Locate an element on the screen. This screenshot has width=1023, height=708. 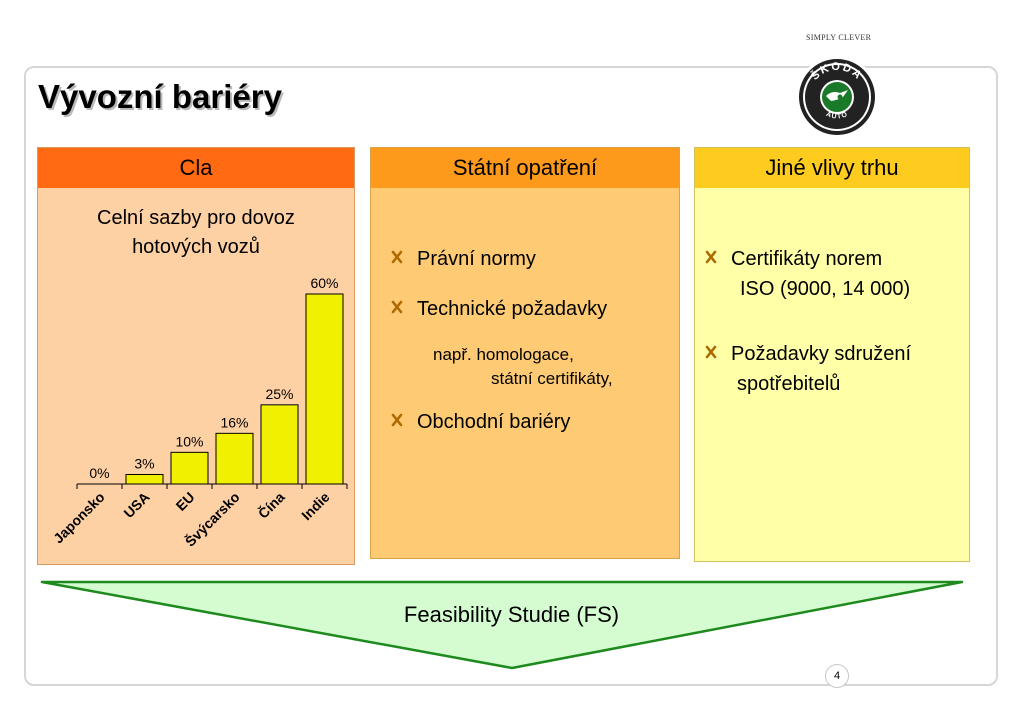
bullet-technicke-pozadavky: Technické požadavky is located at coordinates (499, 309).